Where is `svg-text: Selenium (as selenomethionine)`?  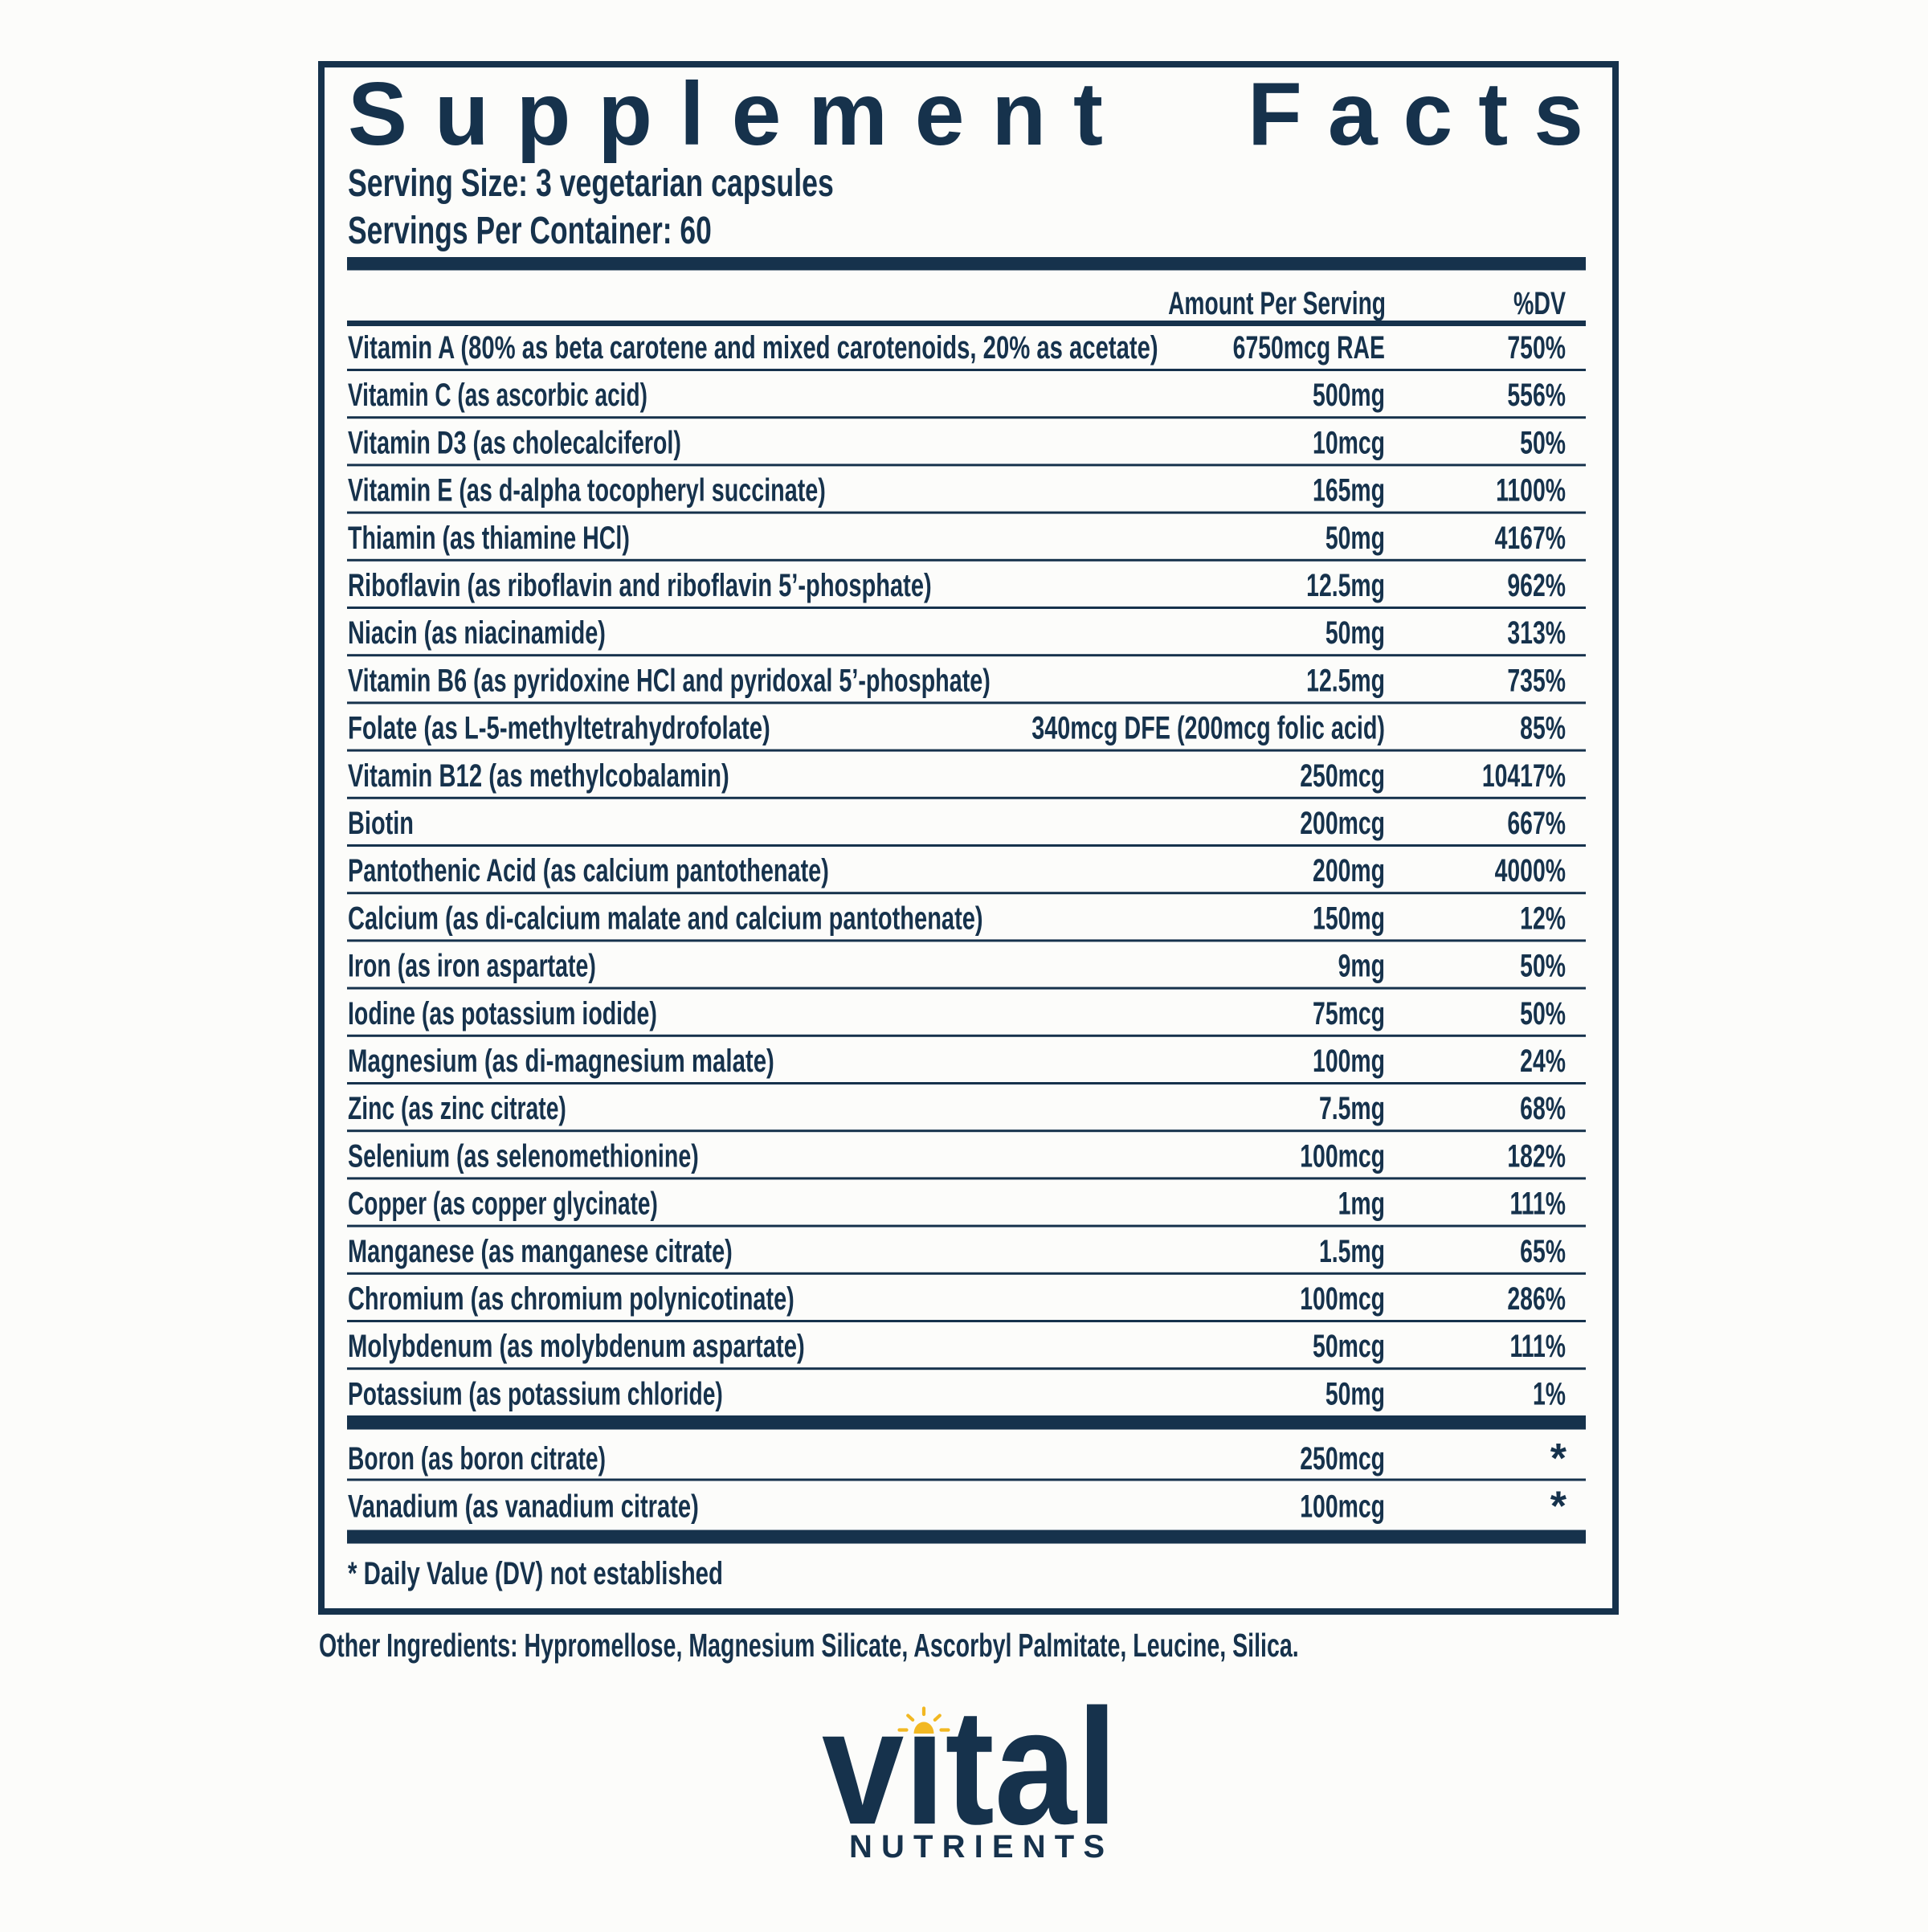 svg-text: Selenium (as selenomethionine) is located at coordinates (523, 1156).